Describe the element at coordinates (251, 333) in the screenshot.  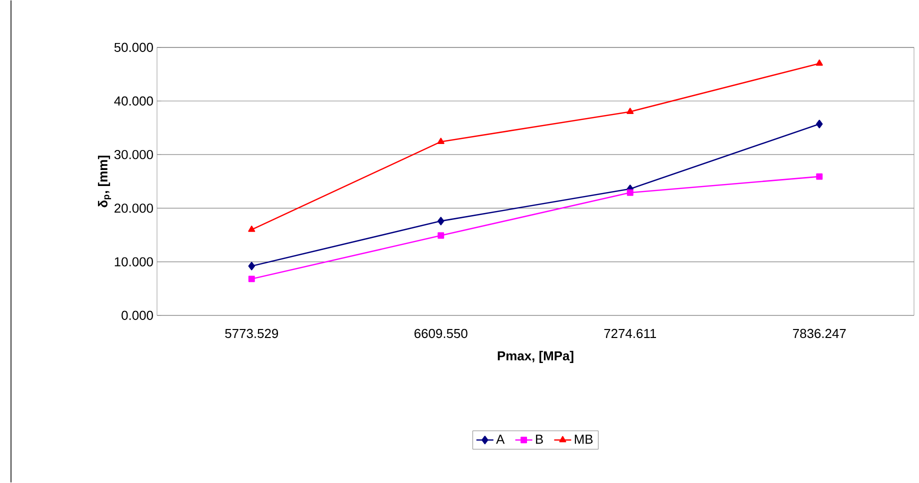
I see `x-tick-label: 5773.529` at that location.